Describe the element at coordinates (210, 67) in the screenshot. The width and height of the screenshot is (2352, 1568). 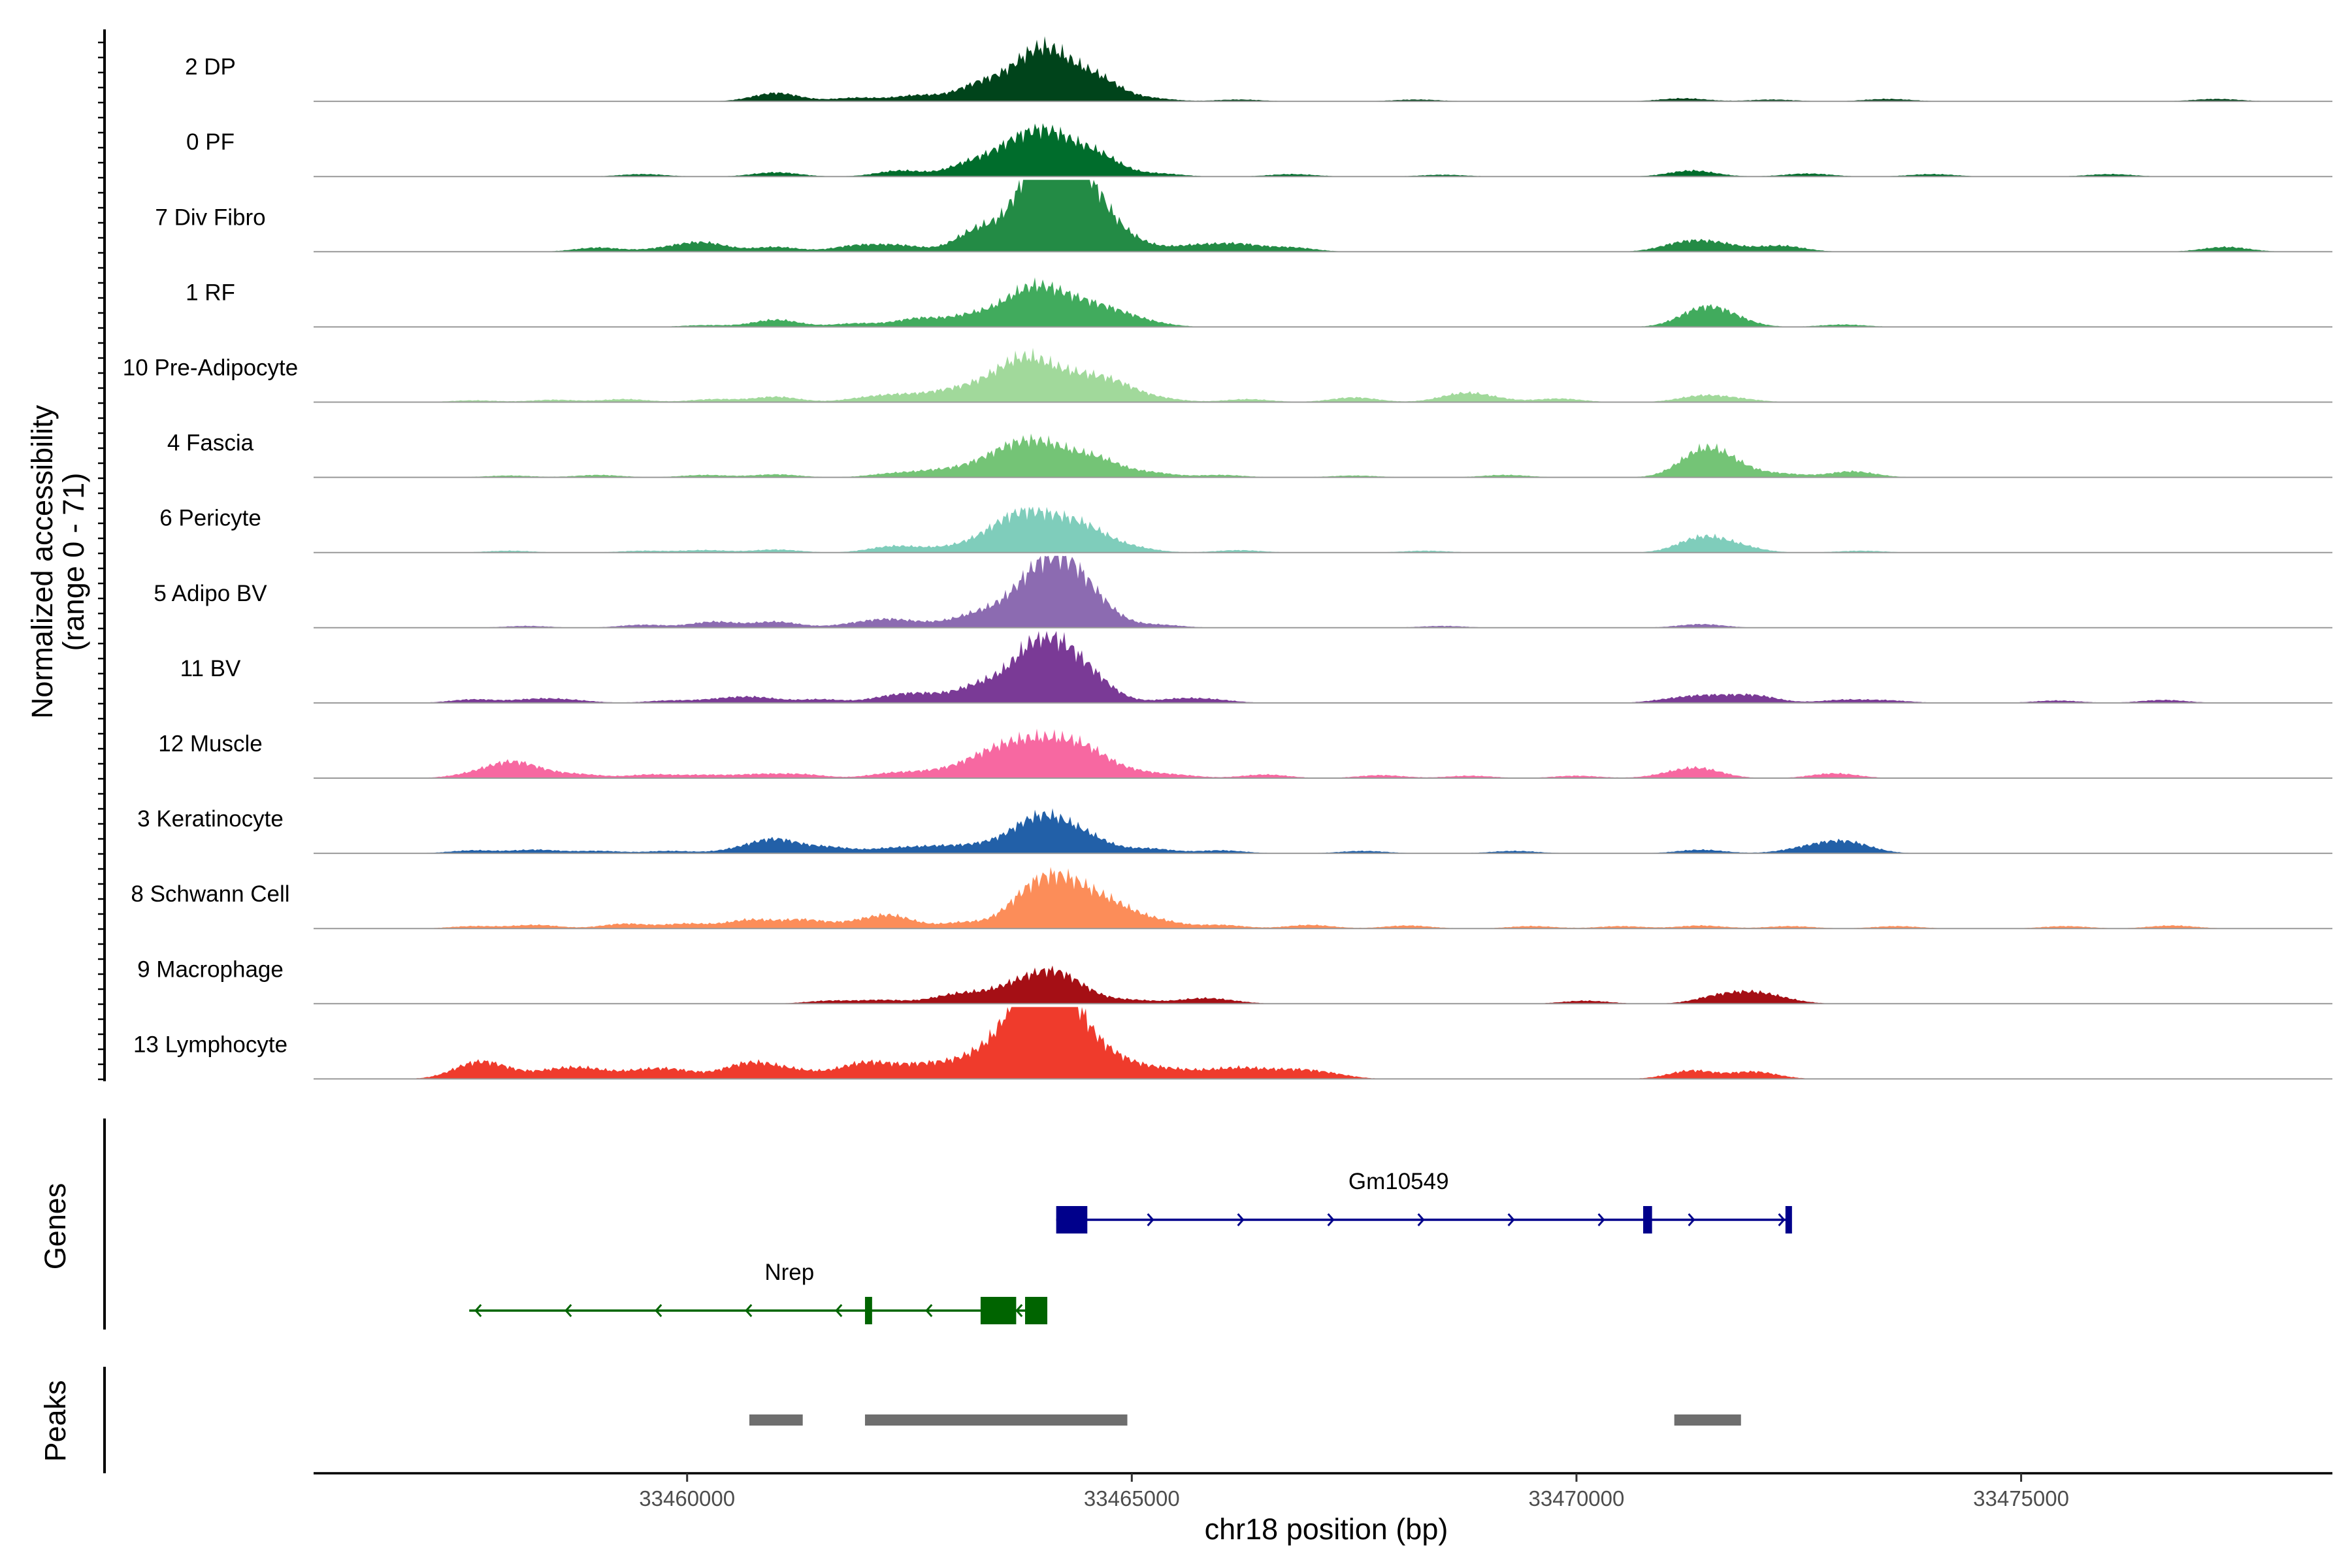
I see `track-label: 2 DP` at that location.